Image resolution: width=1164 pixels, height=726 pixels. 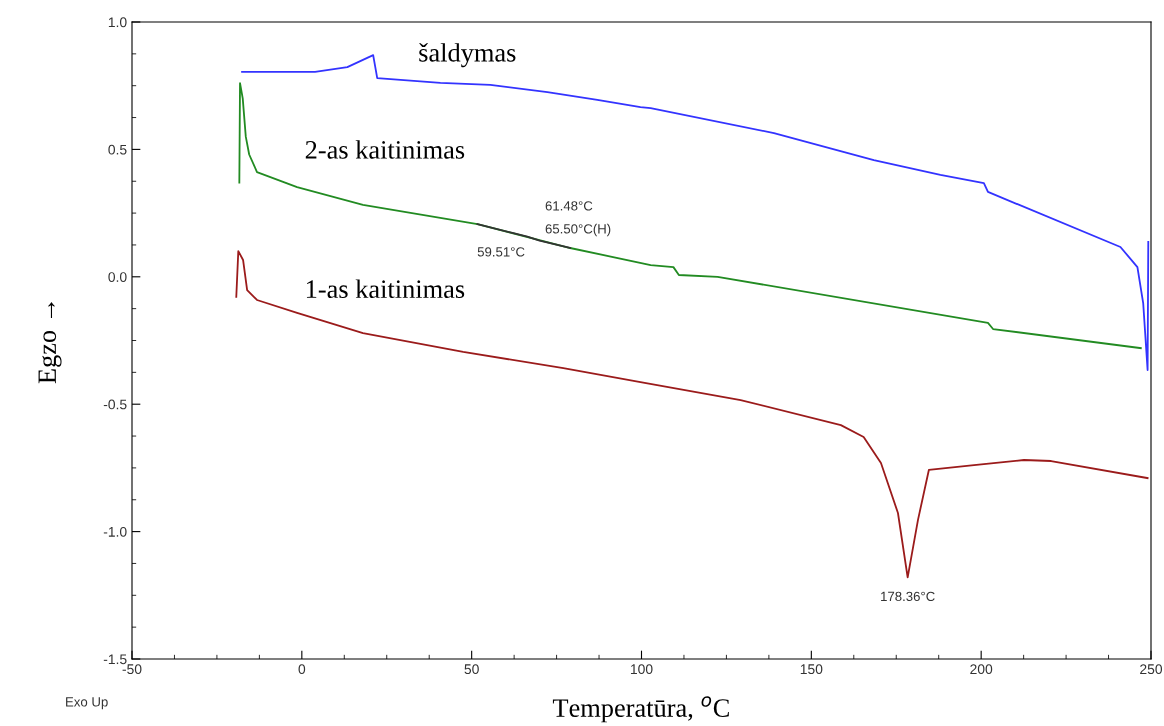 I want to click on x-tick-label: 150, so click(x=811, y=669).